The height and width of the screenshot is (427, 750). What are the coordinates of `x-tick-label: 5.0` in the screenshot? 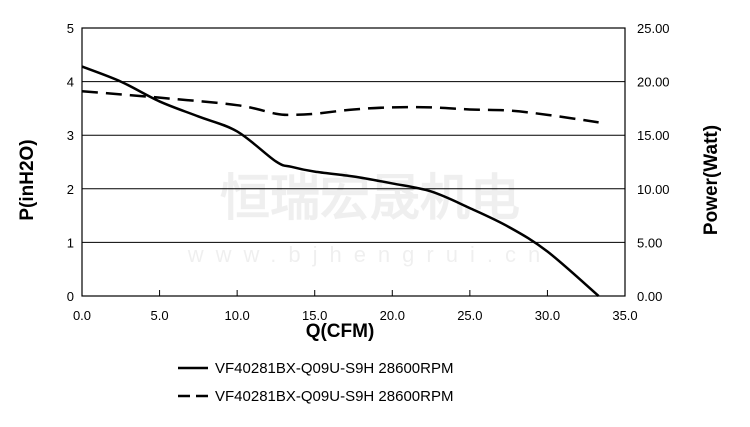 It's located at (160, 315).